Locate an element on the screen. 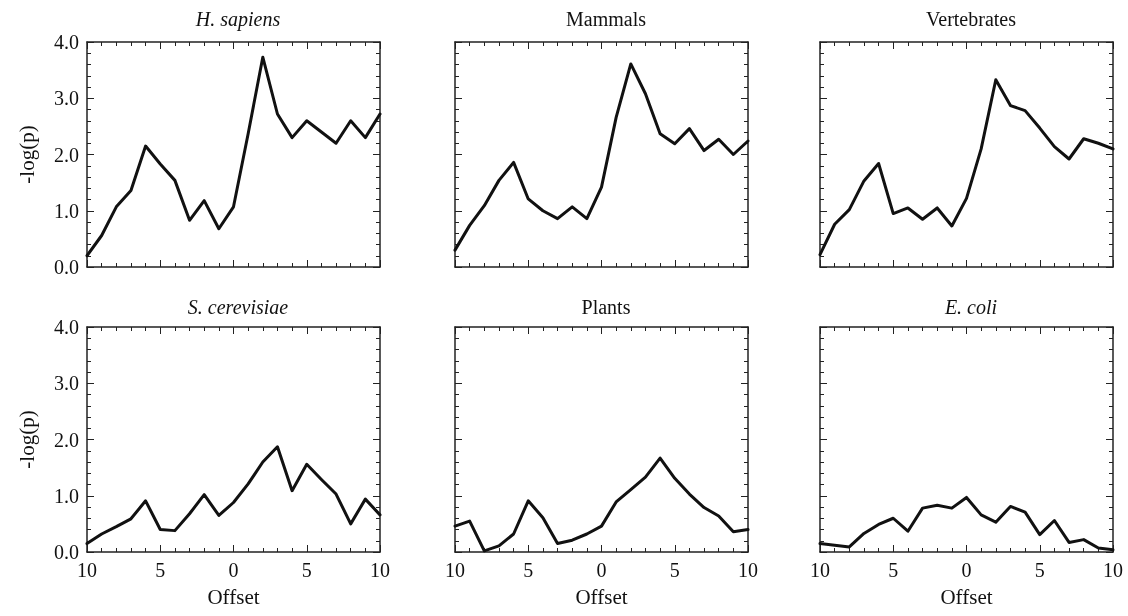 Image resolution: width=1128 pixels, height=616 pixels. chart-title: H. sapiens is located at coordinates (237, 19).